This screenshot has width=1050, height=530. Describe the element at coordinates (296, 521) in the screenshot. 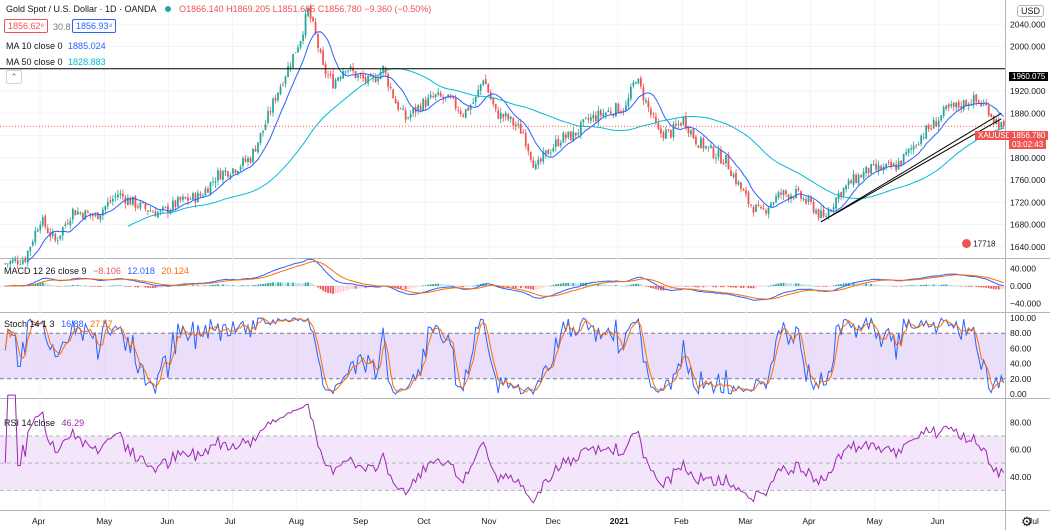

I see `month-tick-label: Aug` at that location.